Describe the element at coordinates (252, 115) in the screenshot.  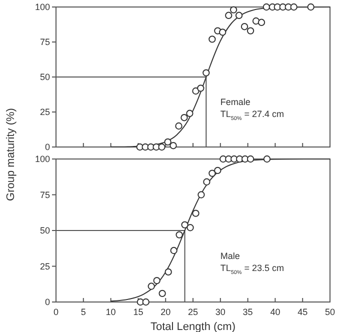
I see `annotation: TL$_{50%}$ = 27.4 cm` at that location.